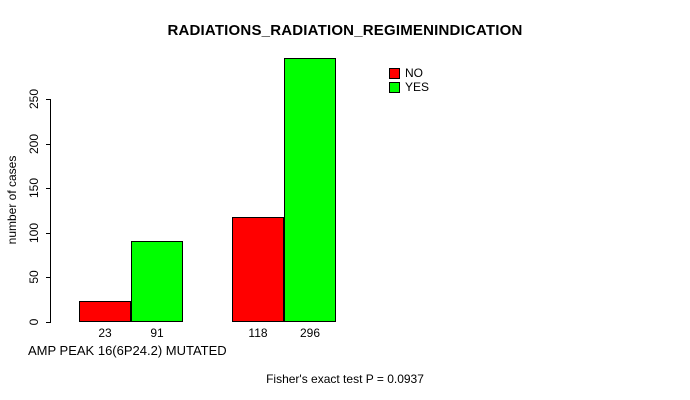  I want to click on legend: NO YES, so click(409, 80).